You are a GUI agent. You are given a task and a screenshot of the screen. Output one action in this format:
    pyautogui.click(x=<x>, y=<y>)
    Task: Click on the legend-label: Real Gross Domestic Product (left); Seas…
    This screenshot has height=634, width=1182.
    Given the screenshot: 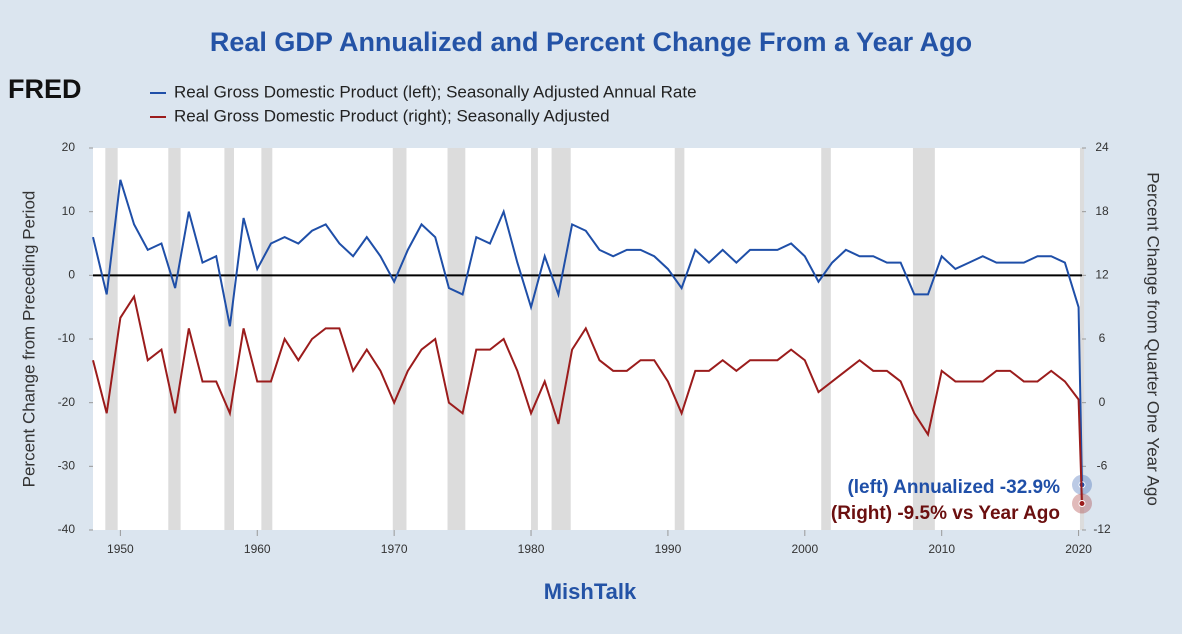 What is the action you would take?
    pyautogui.click(x=435, y=91)
    